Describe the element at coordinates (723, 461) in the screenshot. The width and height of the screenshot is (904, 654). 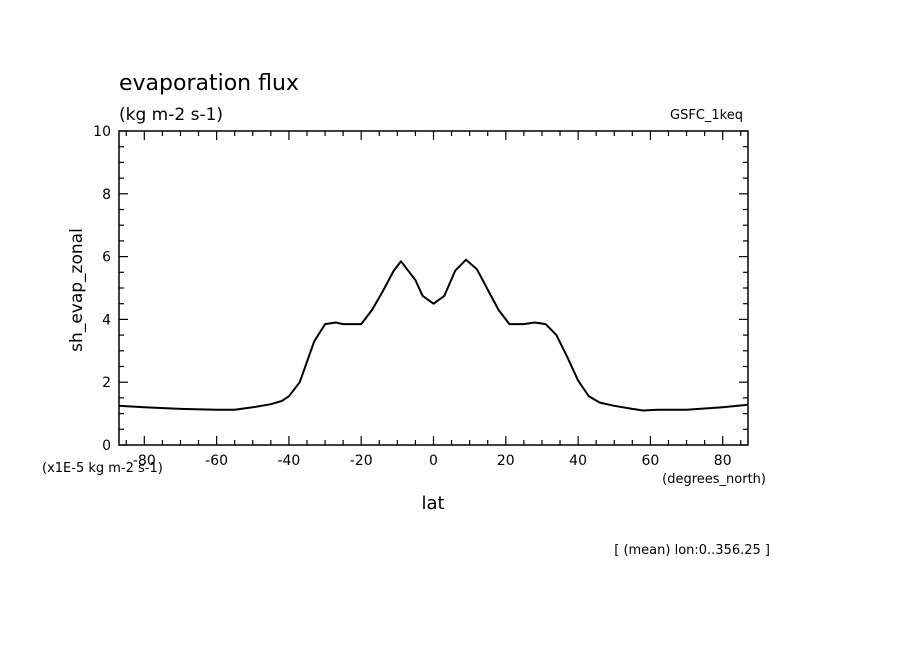
I see `x-tick-label: 80` at that location.